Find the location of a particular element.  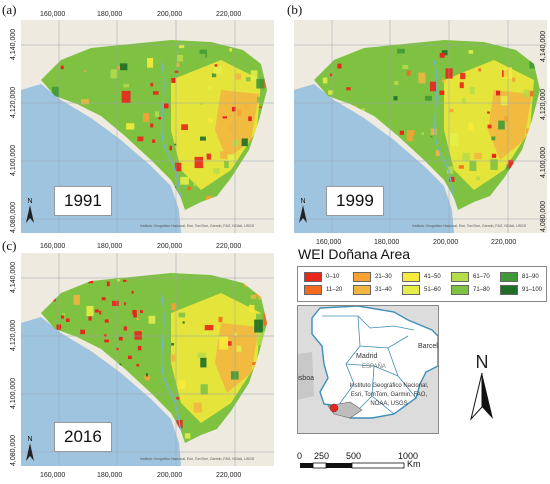

legend-label: 61–70 is located at coordinates (481, 277).